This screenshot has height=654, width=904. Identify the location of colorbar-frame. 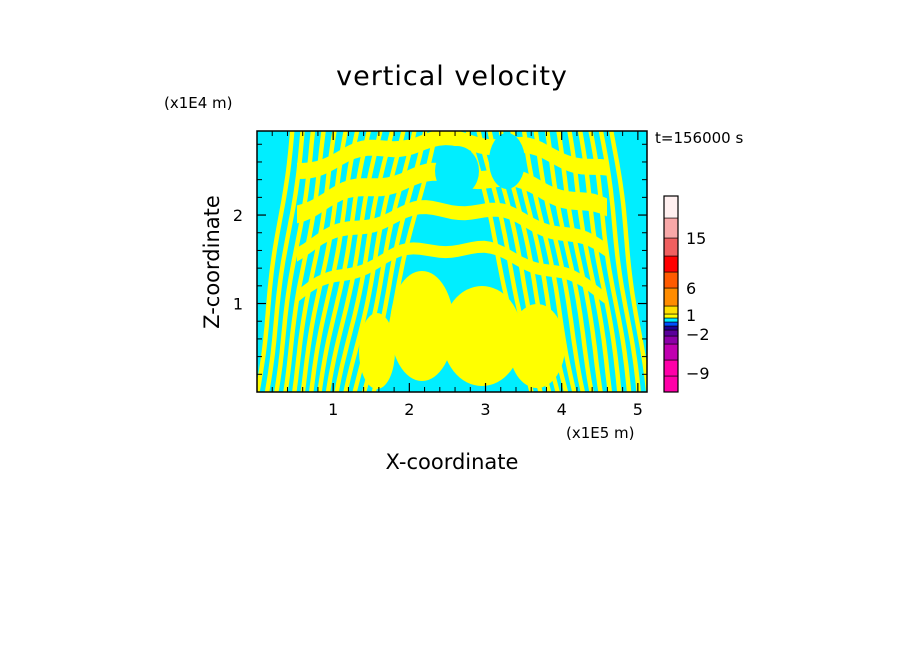
(671, 294).